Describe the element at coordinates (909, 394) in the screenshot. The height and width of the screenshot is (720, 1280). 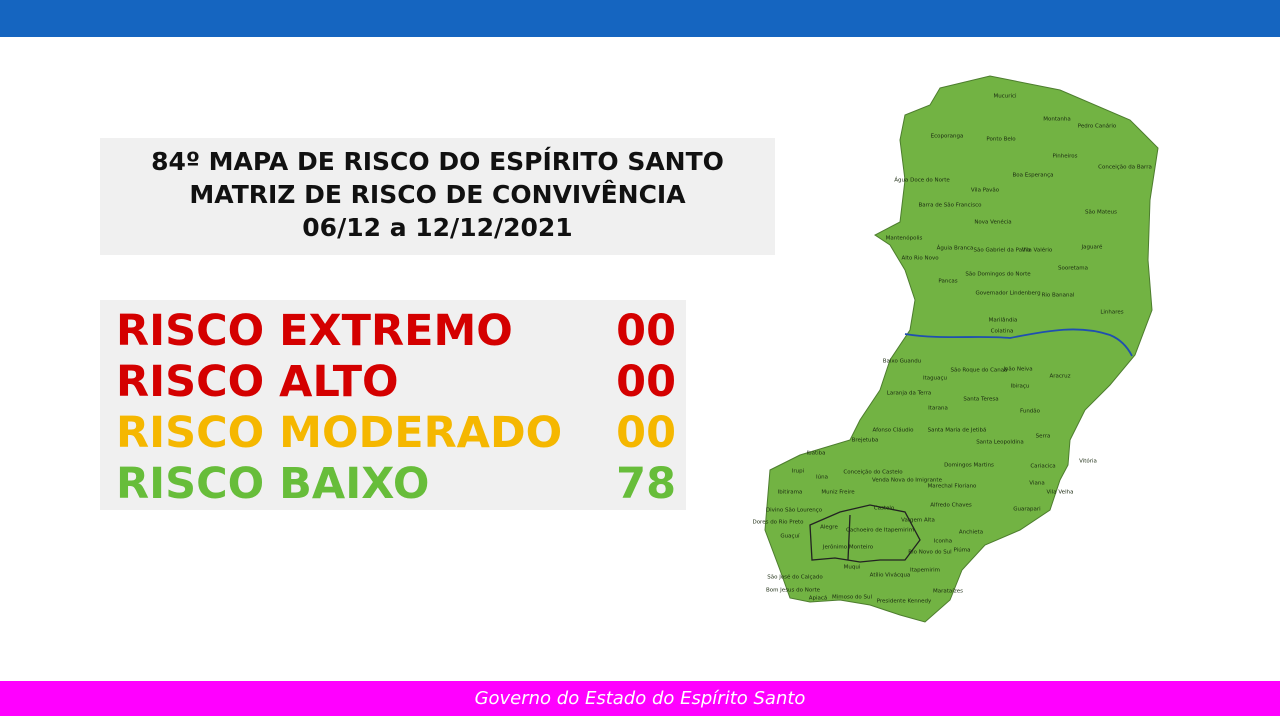
I see `municipality-label: Laranja da Terra` at that location.